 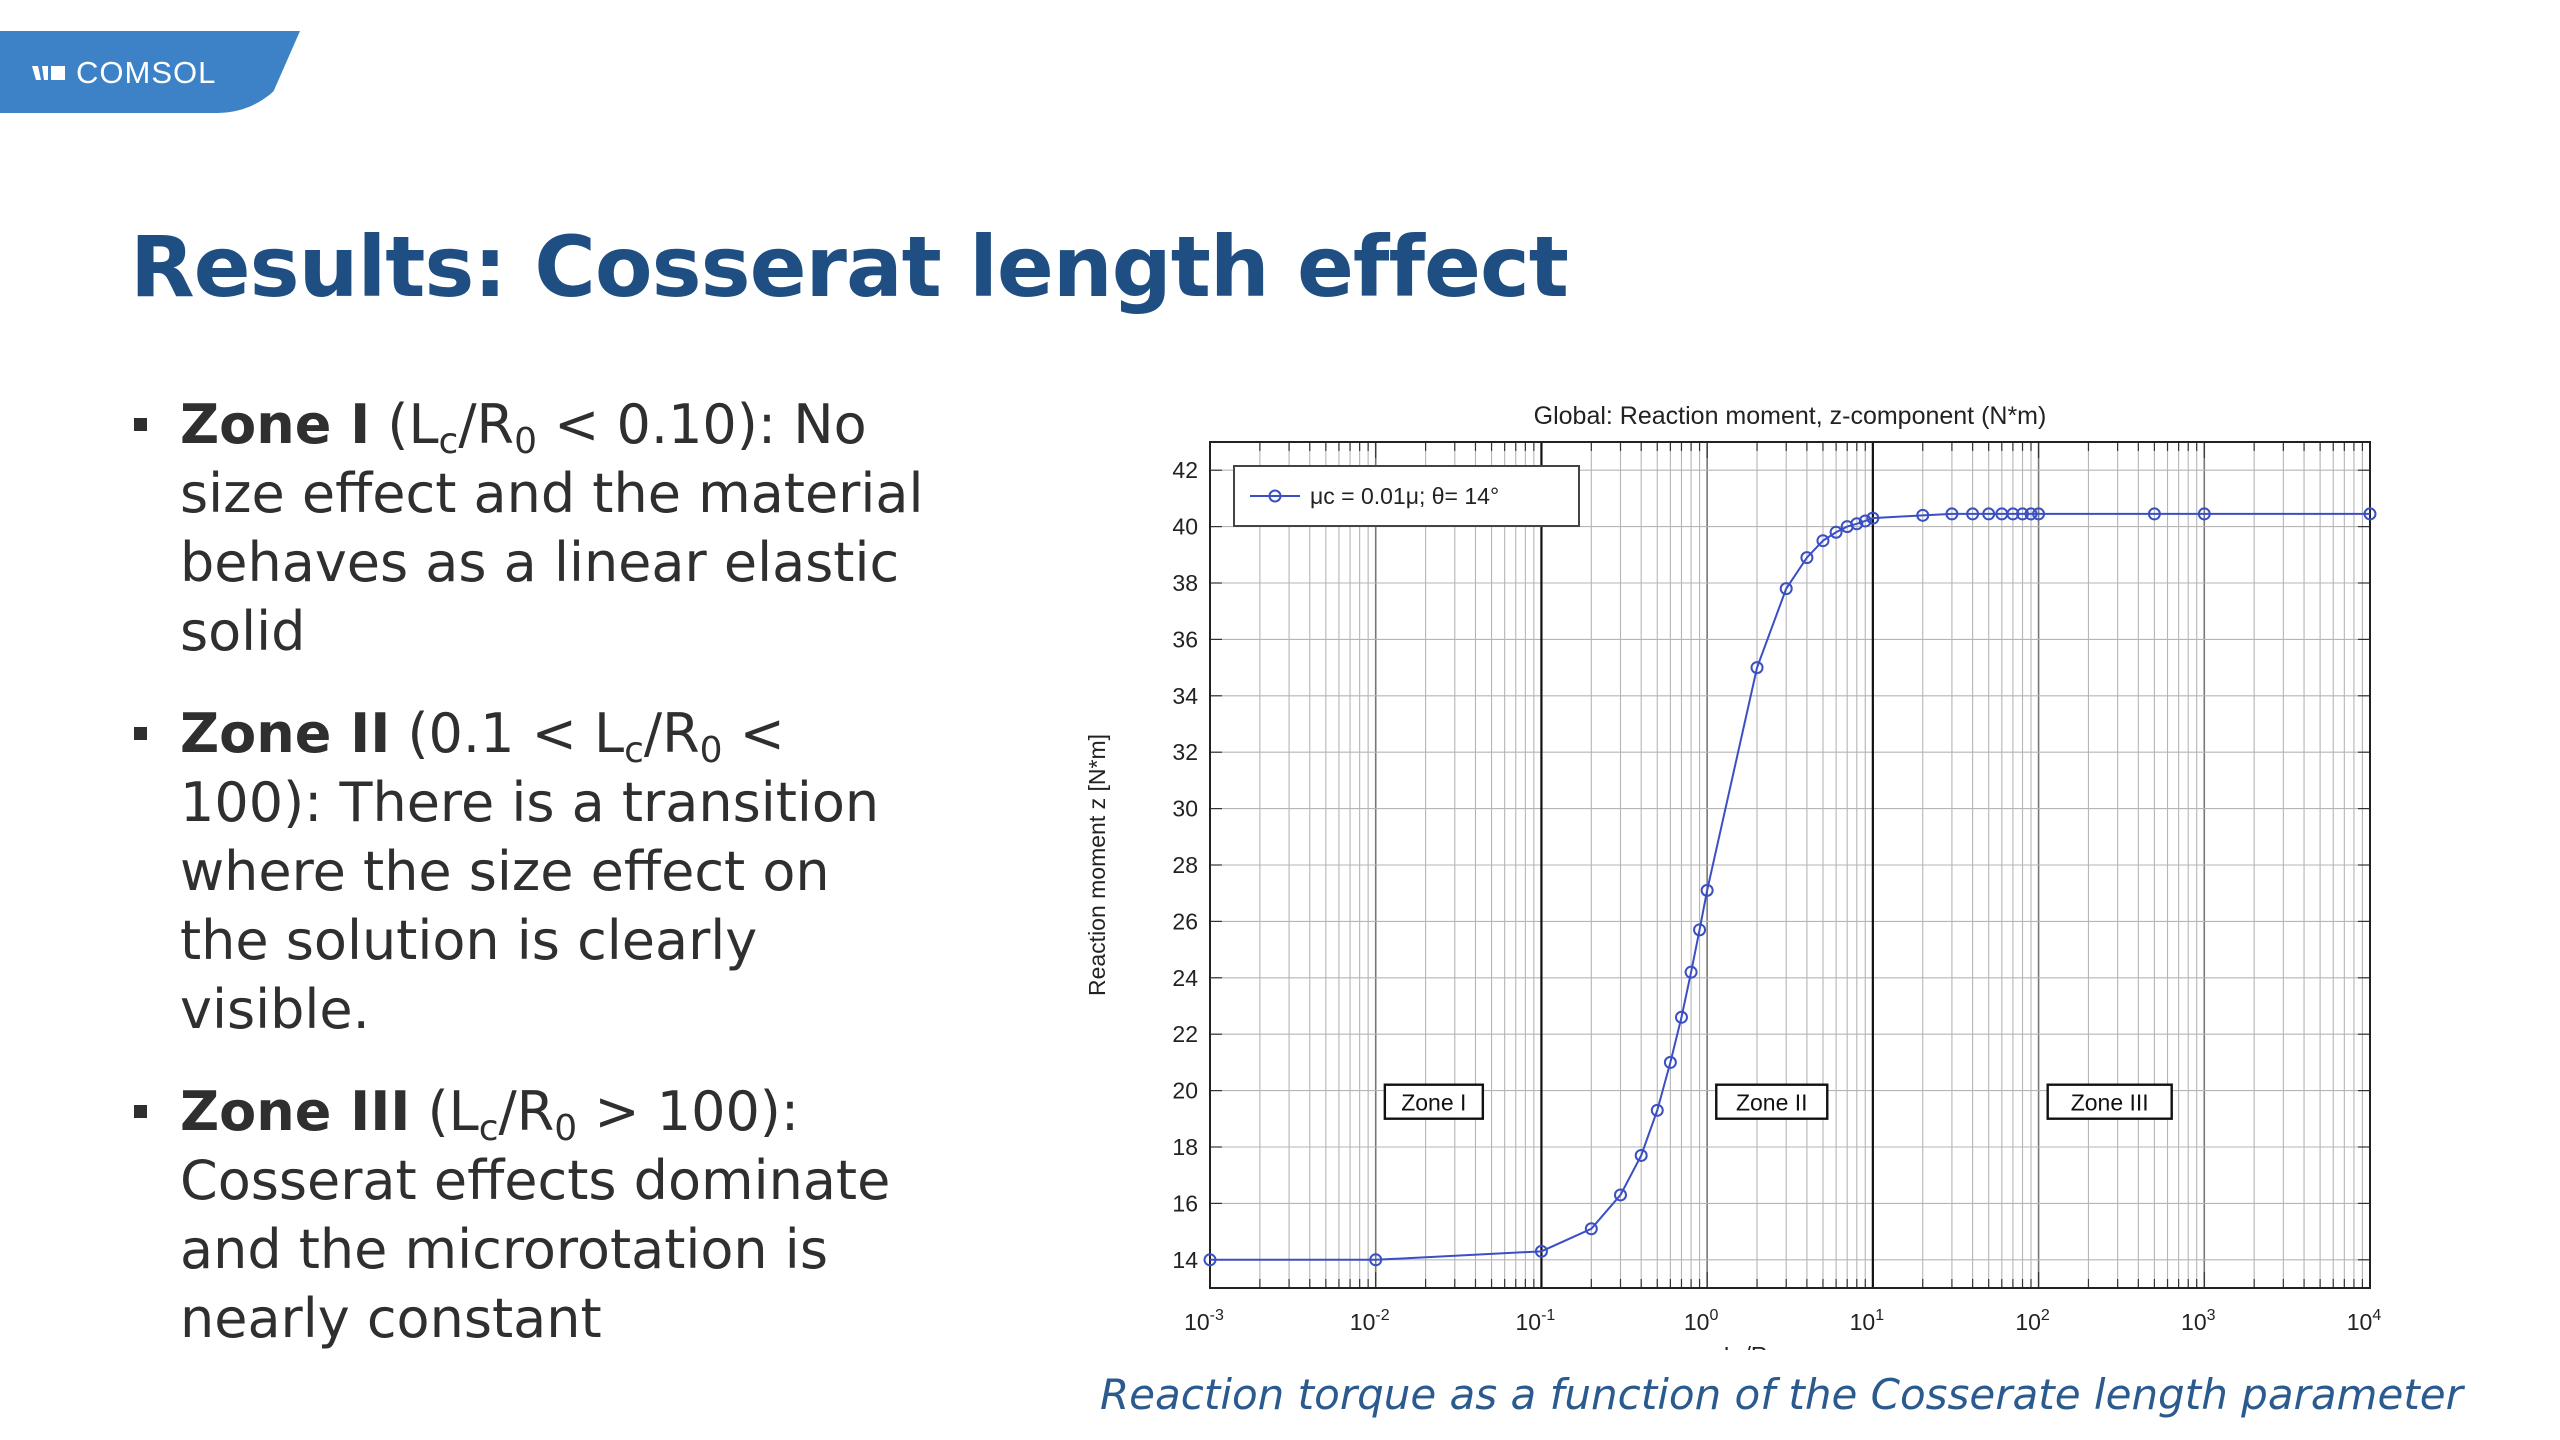 What do you see at coordinates (1185, 1091) in the screenshot?
I see `y-tick-label: 20` at bounding box center [1185, 1091].